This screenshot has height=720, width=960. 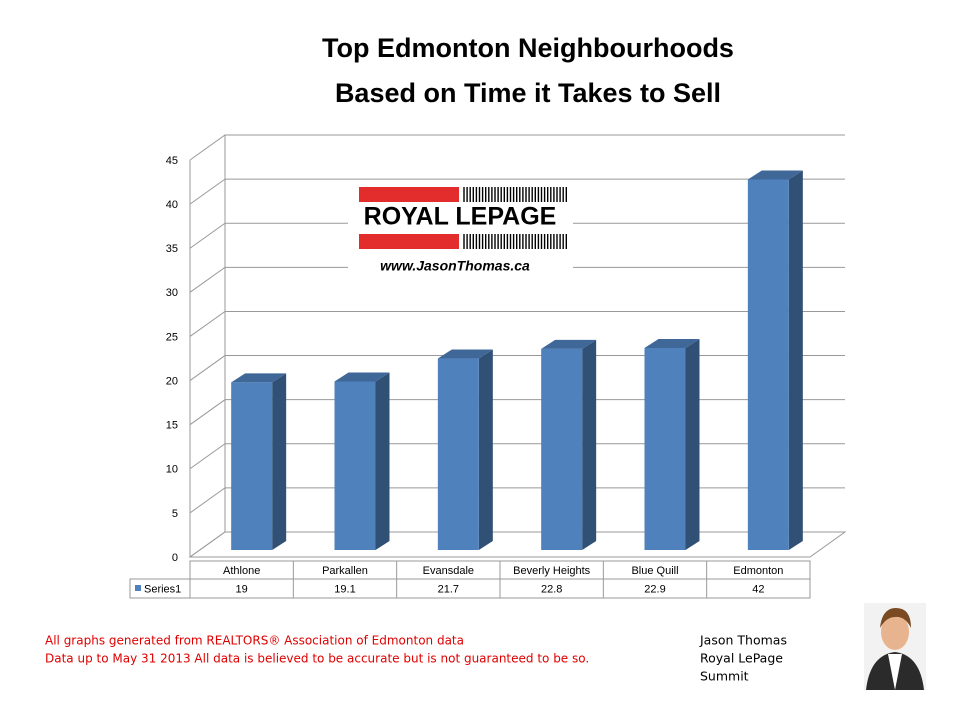 I want to click on table-value: 22.8, so click(x=551, y=589).